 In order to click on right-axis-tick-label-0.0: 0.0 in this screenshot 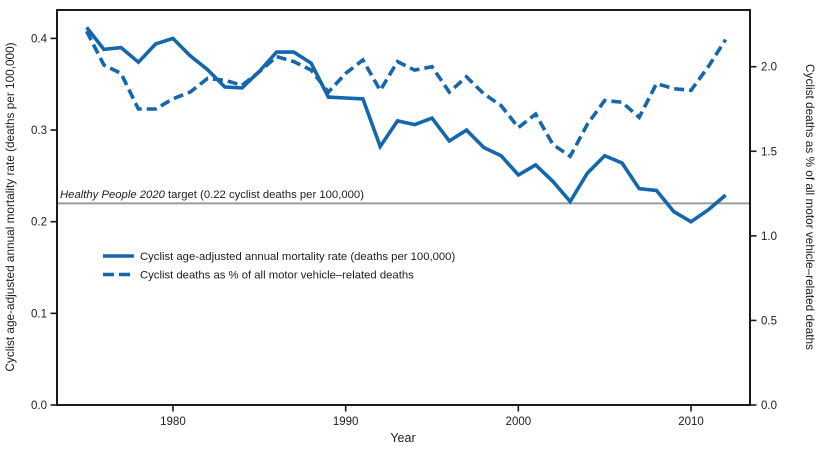, I will do `click(769, 406)`.